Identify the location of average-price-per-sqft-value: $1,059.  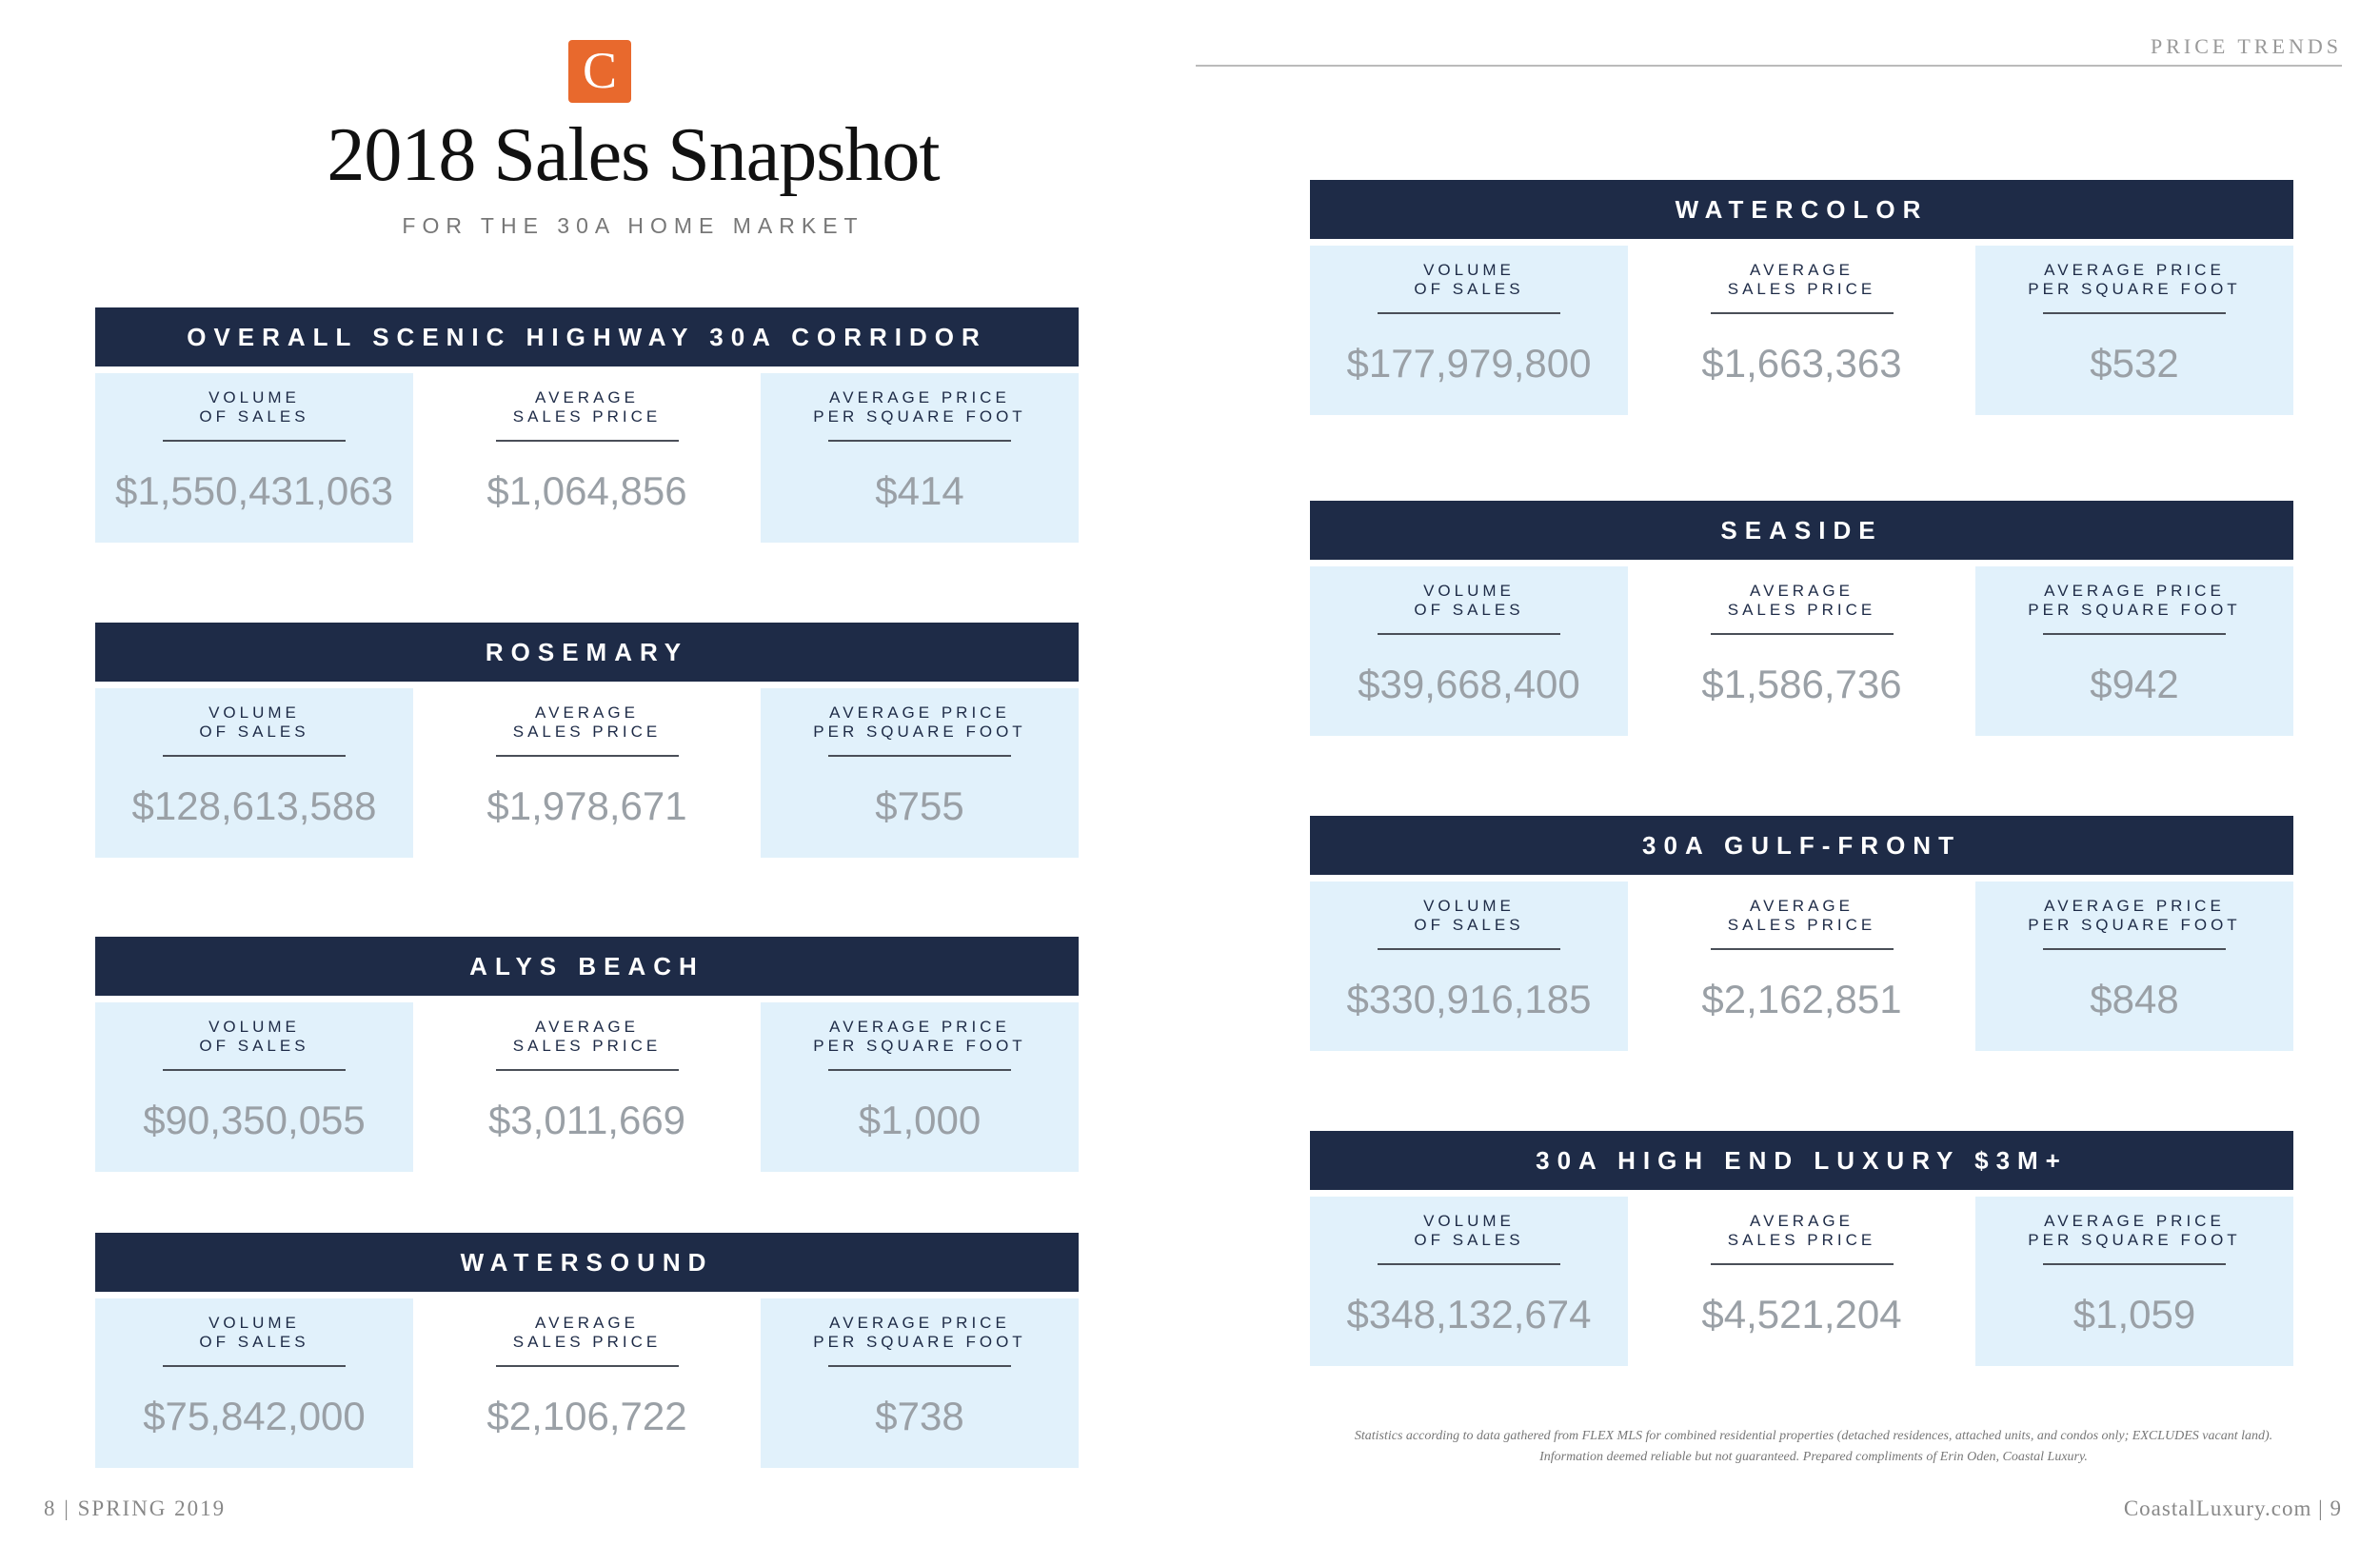
(2134, 1314).